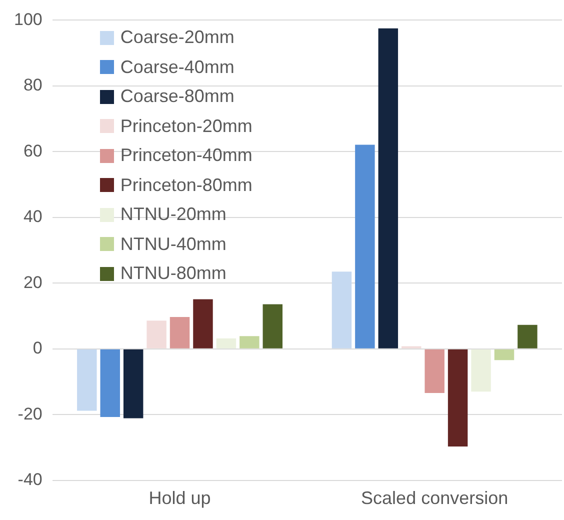  What do you see at coordinates (37, 348) in the screenshot?
I see `y-tick-label: 0` at bounding box center [37, 348].